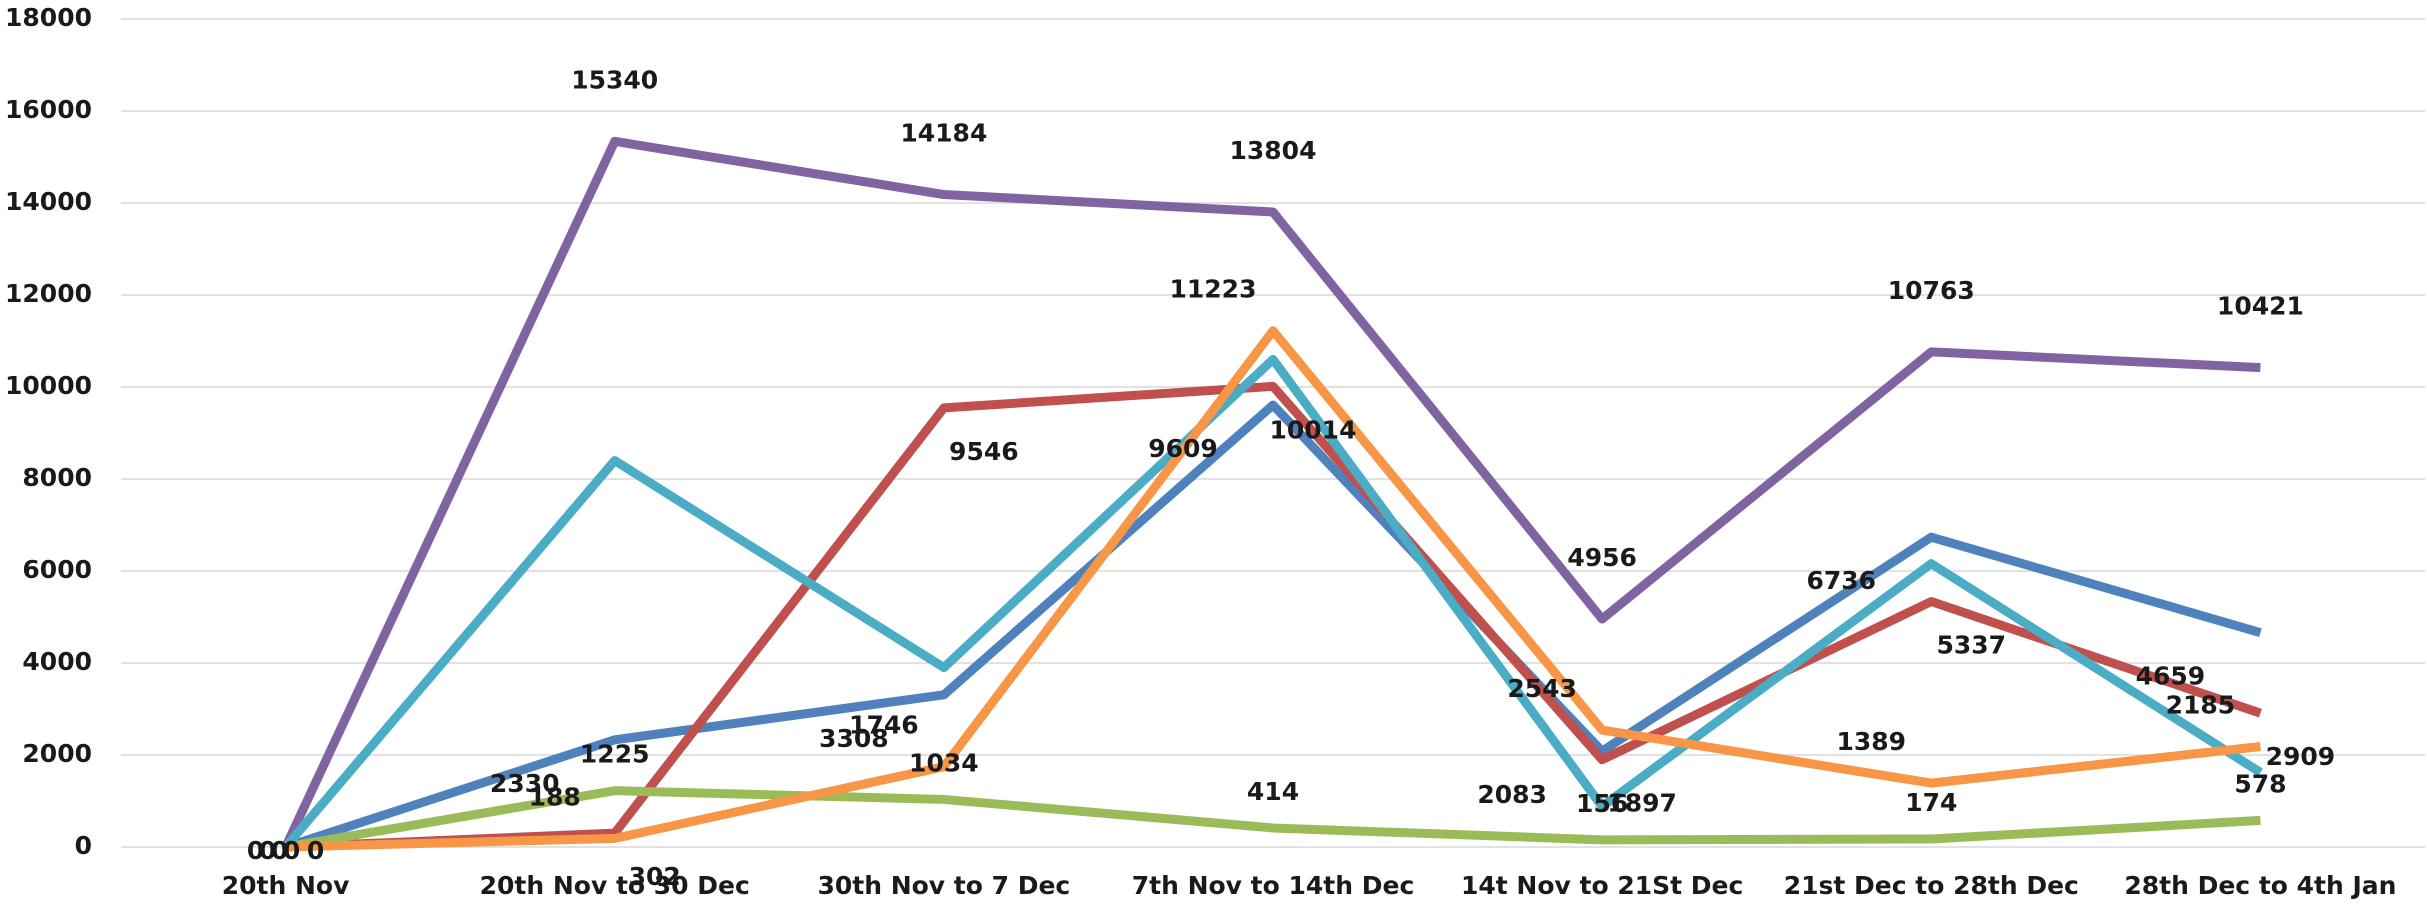 The image size is (2427, 905). What do you see at coordinates (57, 477) in the screenshot?
I see `y-tick-label: 8000` at bounding box center [57, 477].